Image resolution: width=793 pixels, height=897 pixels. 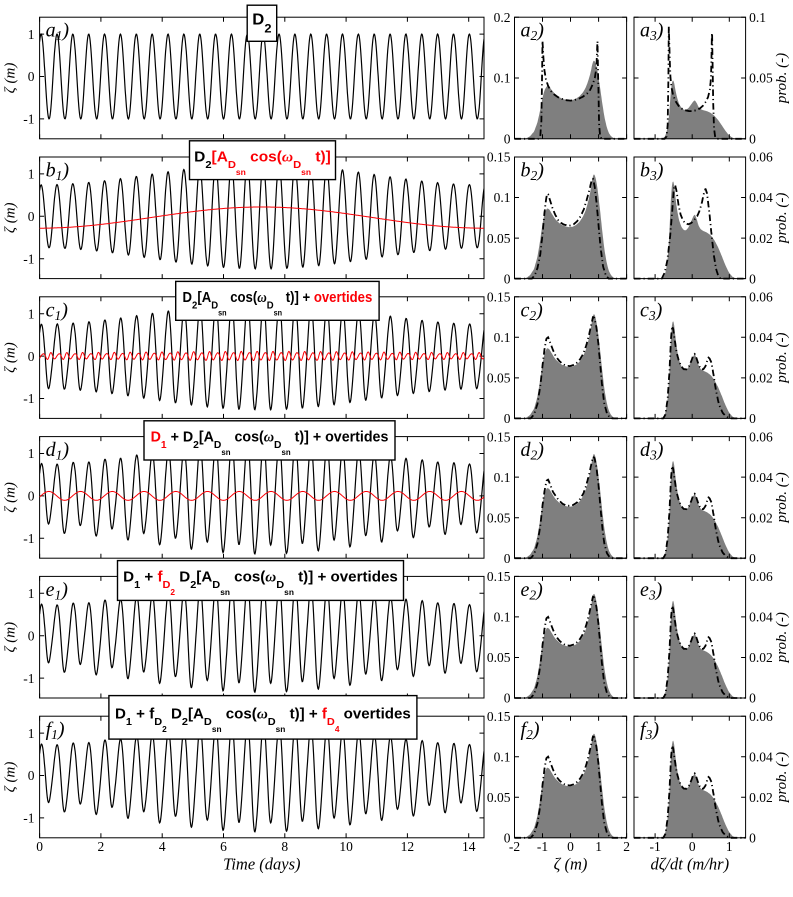 What do you see at coordinates (57, 311) in the screenshot?
I see `svg-text: c1)` at bounding box center [57, 311].